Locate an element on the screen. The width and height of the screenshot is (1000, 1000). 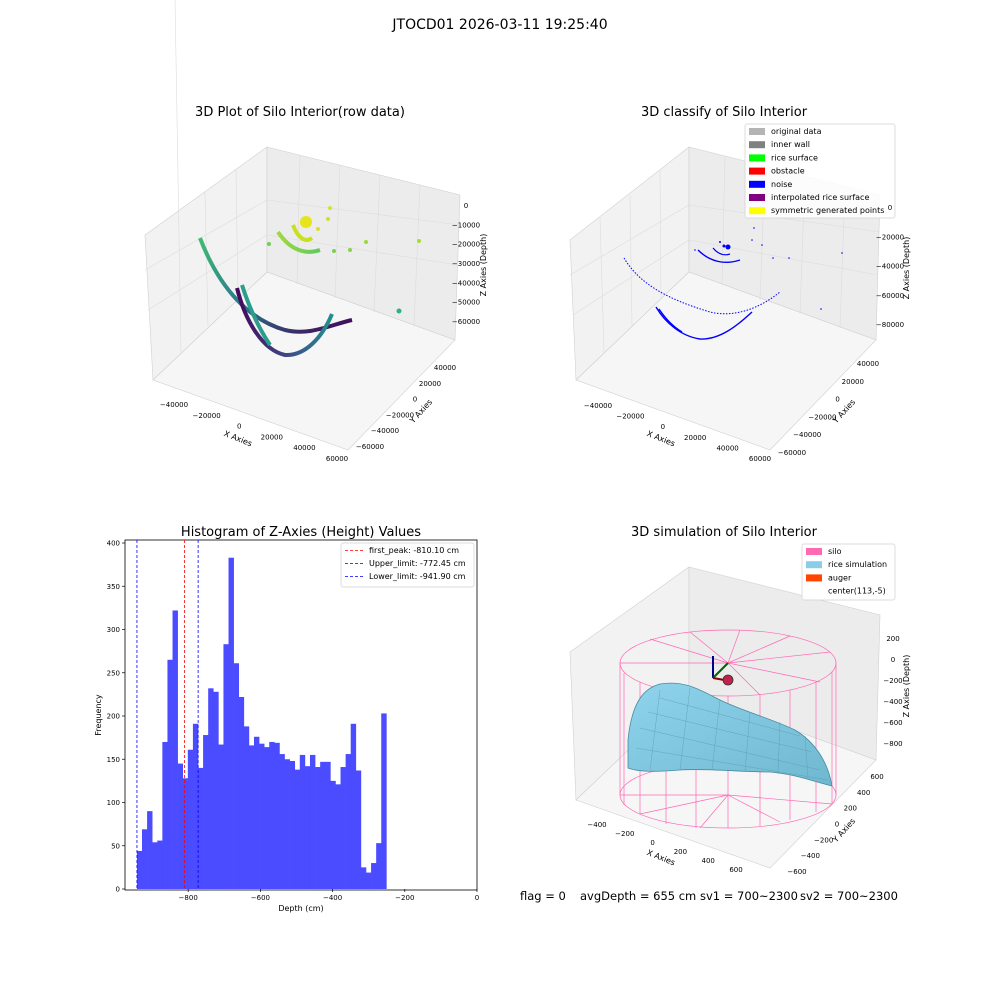
figure-title: JTOCD01 2026-03-11 19:25:40 is located at coordinates (500, 25).